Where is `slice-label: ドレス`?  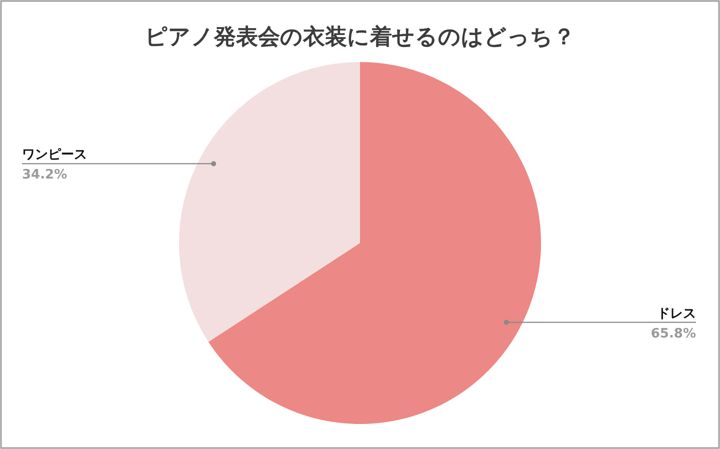 slice-label: ドレス is located at coordinates (676, 314).